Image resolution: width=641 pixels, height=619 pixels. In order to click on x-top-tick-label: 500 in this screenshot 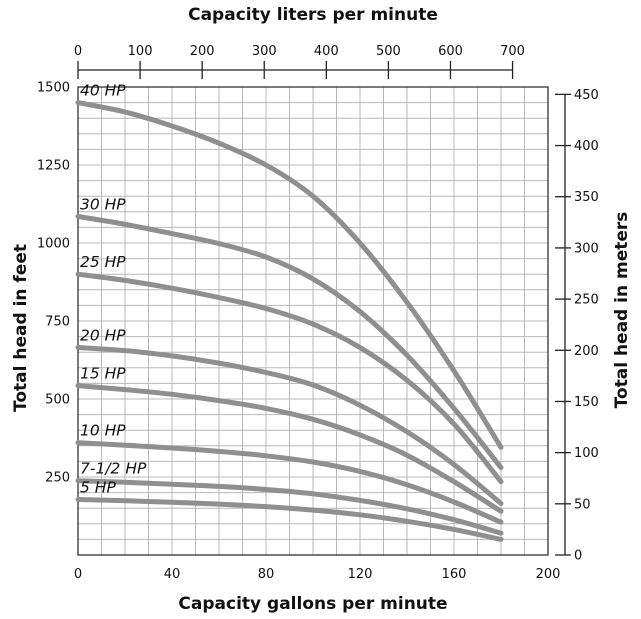, I will do `click(388, 51)`.